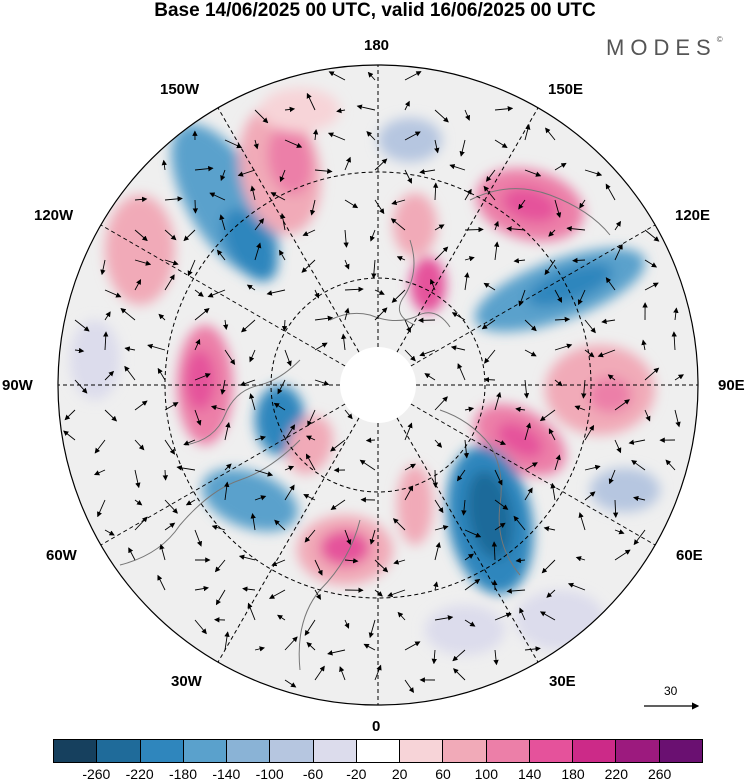  What do you see at coordinates (61, 555) in the screenshot?
I see `lon-label-60w: 60W` at bounding box center [61, 555].